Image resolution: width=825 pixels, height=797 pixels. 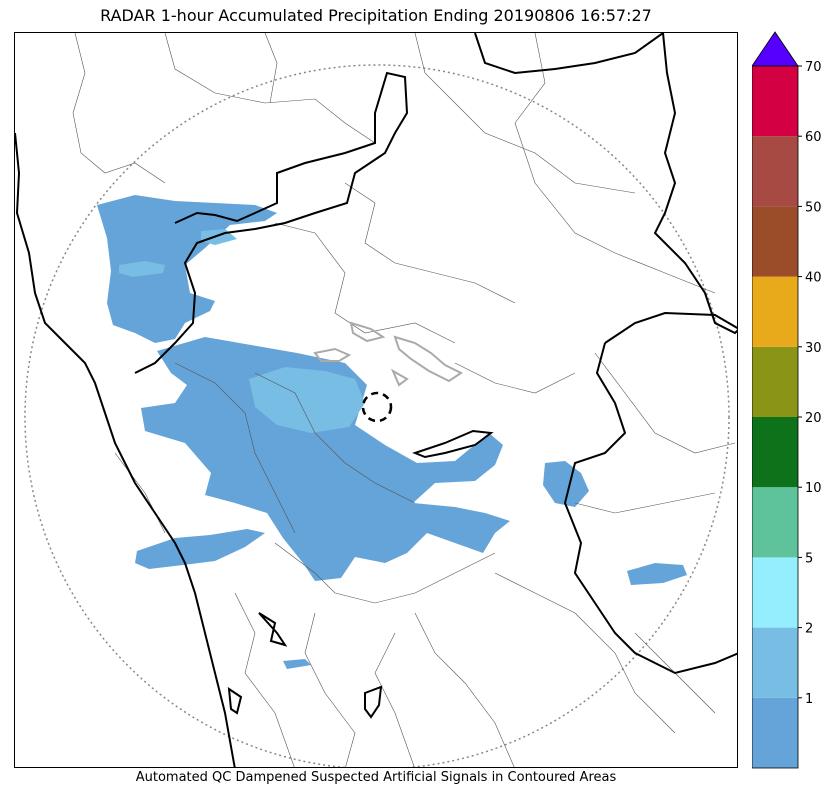 I want to click on island-border, so click(x=273, y=629).